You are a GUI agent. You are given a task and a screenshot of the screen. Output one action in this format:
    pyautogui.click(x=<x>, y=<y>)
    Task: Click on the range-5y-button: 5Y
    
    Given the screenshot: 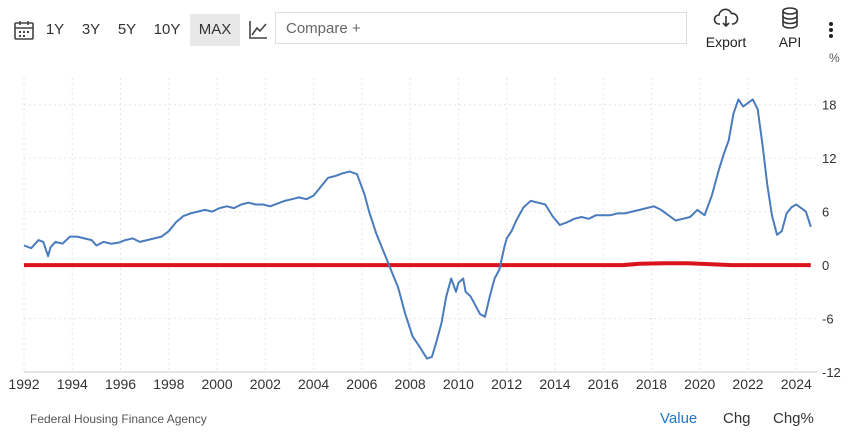 What is the action you would take?
    pyautogui.click(x=127, y=29)
    